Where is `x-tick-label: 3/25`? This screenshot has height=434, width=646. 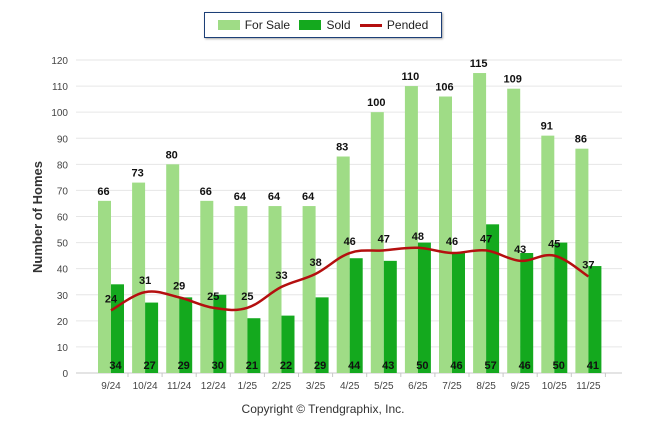 x-tick-label: 3/25 is located at coordinates (316, 386).